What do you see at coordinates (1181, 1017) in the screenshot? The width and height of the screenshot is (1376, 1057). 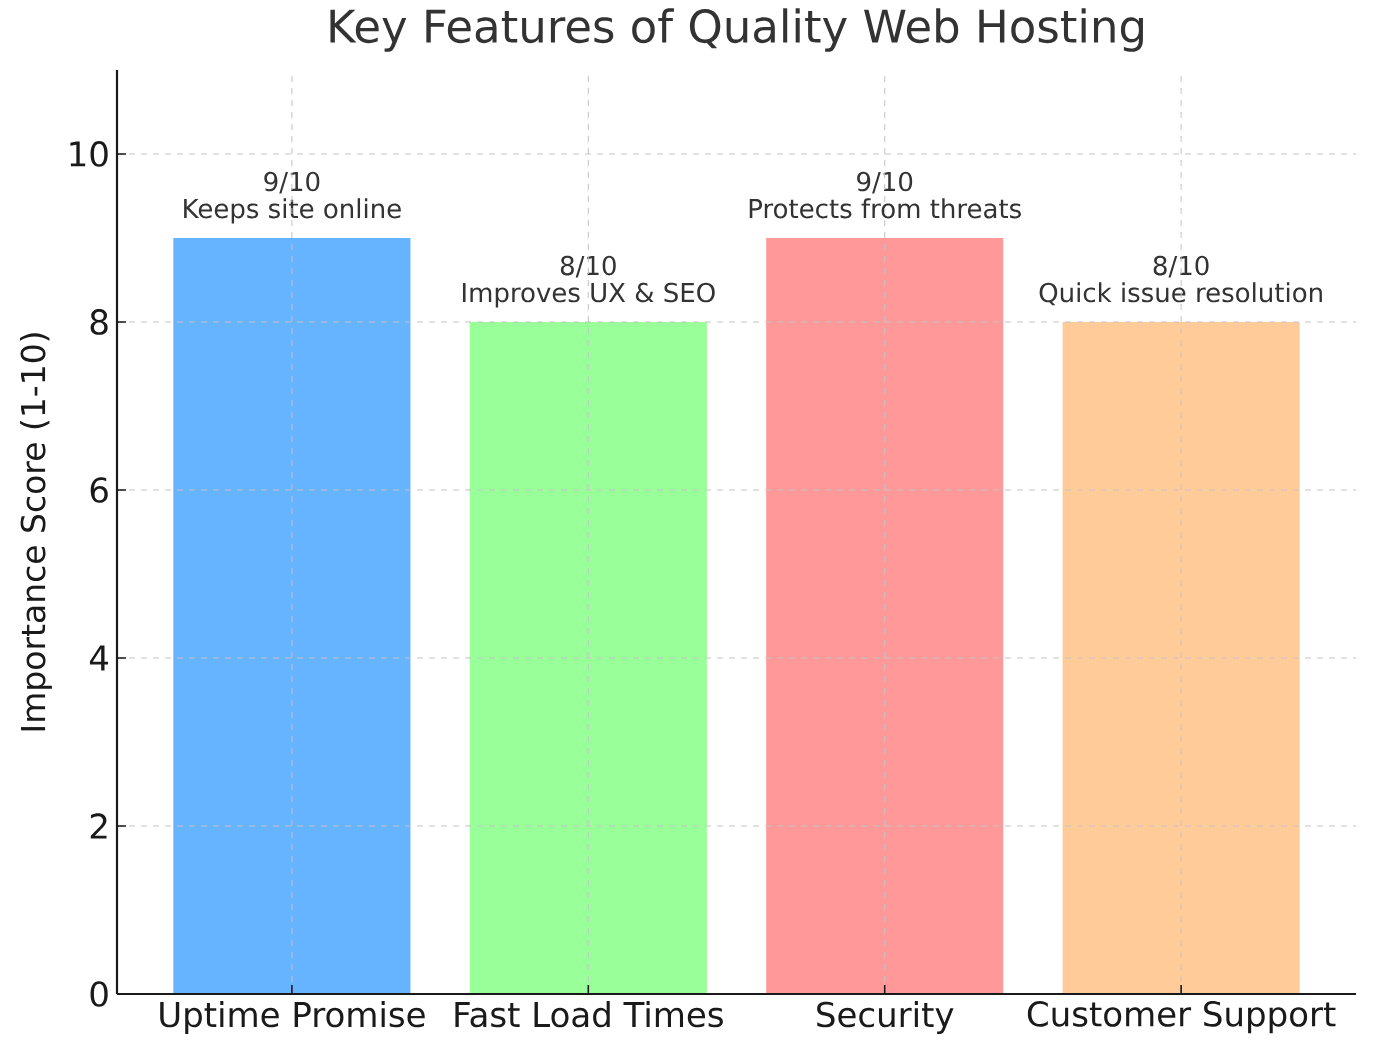 I see `x-tick-label: Customer Support` at bounding box center [1181, 1017].